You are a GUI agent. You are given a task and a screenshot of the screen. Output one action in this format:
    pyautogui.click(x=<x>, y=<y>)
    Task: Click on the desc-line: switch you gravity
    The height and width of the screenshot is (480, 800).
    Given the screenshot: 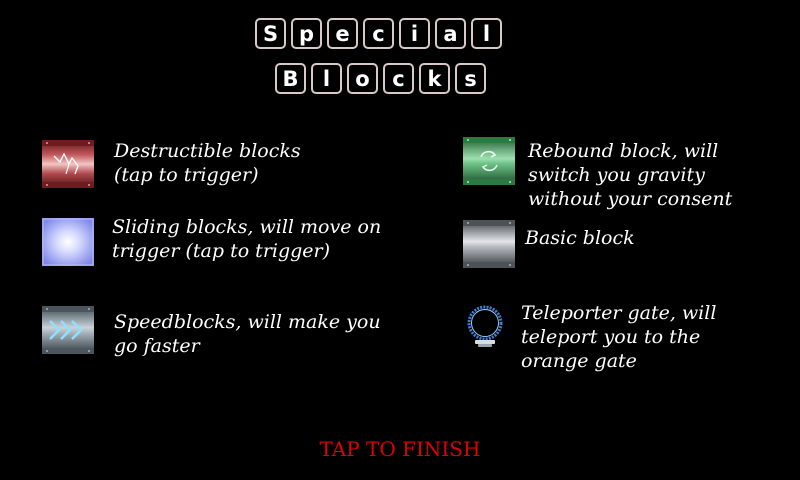 What is the action you would take?
    pyautogui.click(x=616, y=175)
    